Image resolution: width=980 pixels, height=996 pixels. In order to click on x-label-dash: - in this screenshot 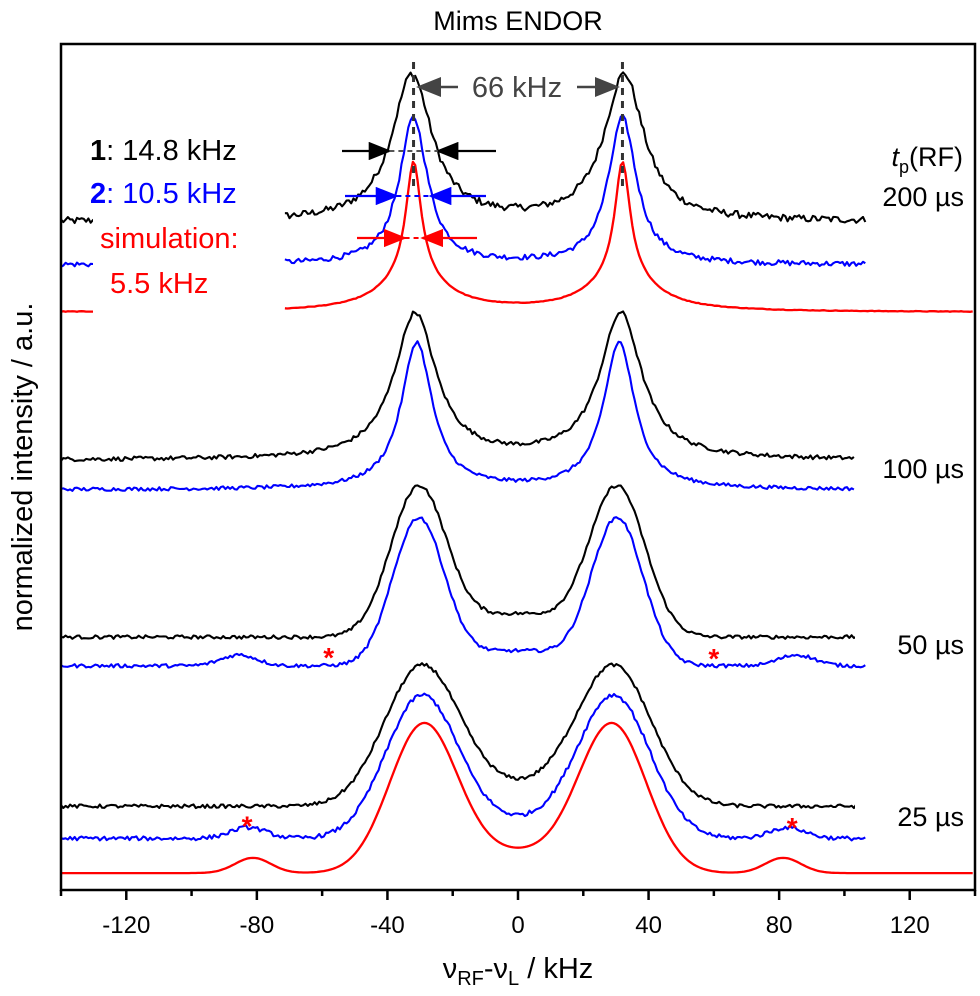, I will do `click(489, 969)`.